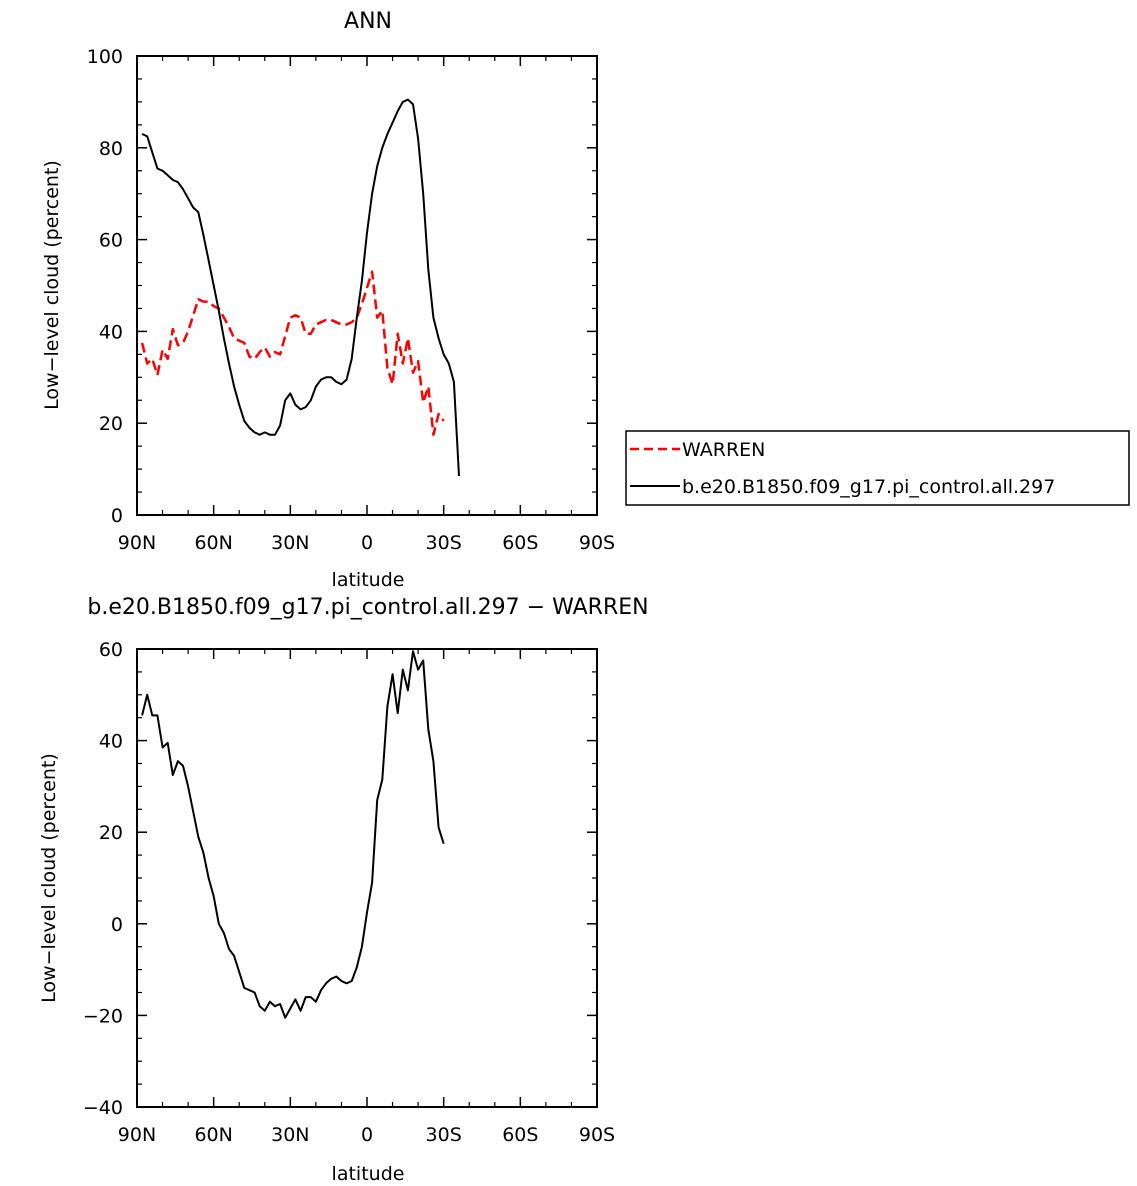  What do you see at coordinates (367, 1135) in the screenshot?
I see `bottom-x-tick-label: 0` at bounding box center [367, 1135].